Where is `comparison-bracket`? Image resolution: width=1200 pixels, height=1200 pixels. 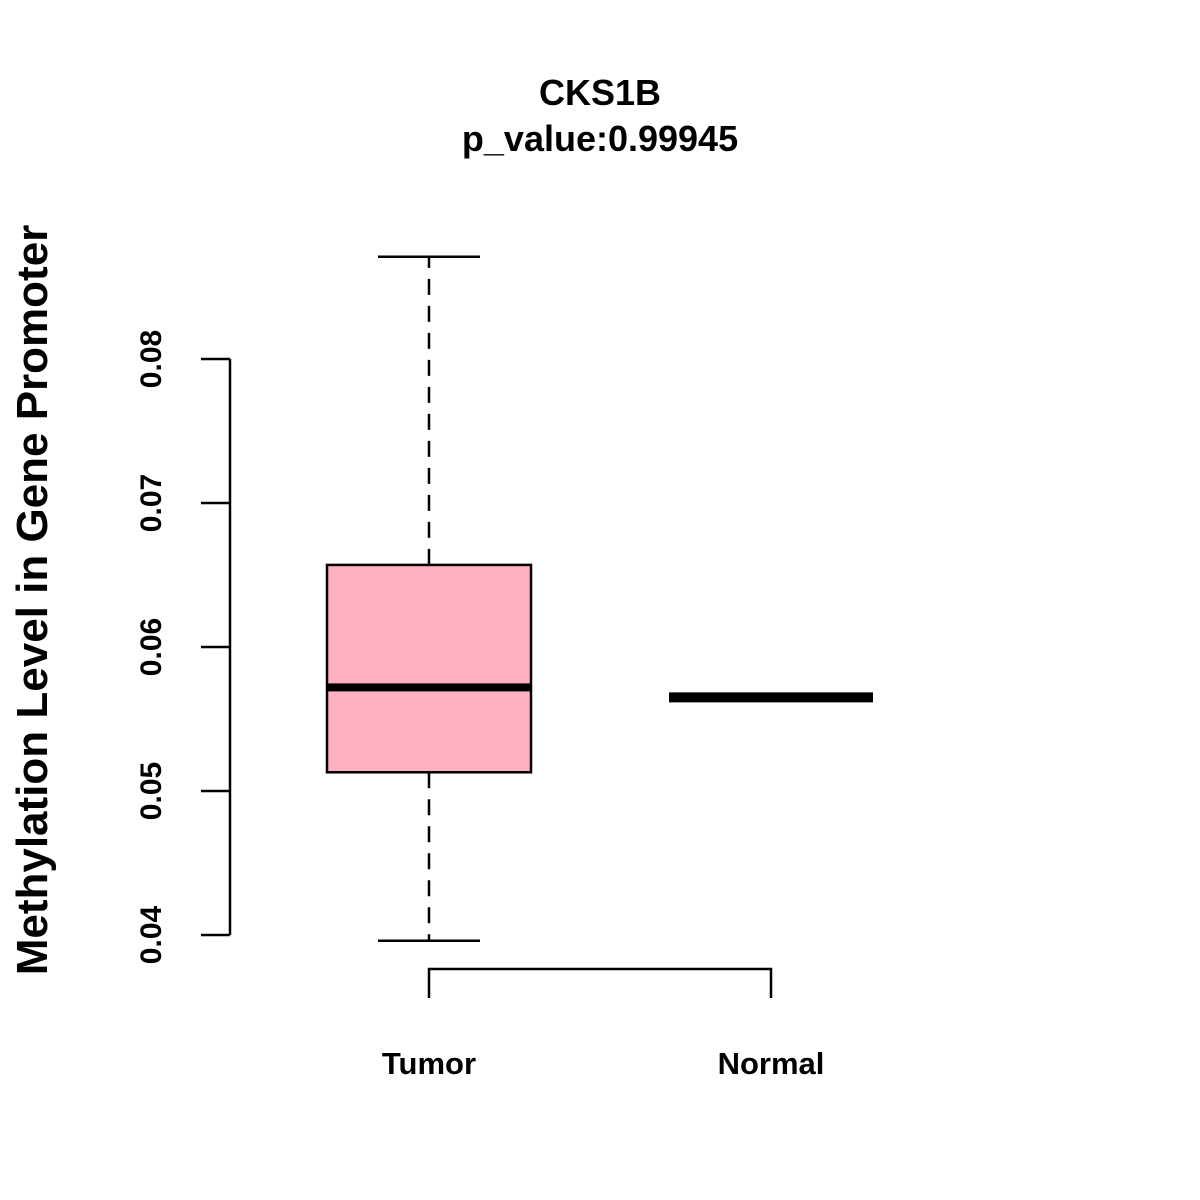 comparison-bracket is located at coordinates (600, 982).